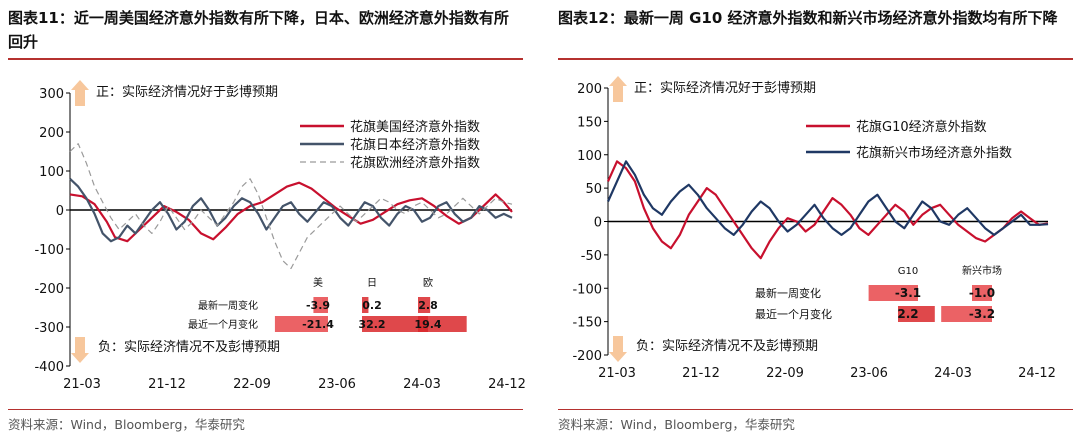 The height and width of the screenshot is (442, 1080). What do you see at coordinates (589, 122) in the screenshot?
I see `y-tick-label: 150` at bounding box center [589, 122].